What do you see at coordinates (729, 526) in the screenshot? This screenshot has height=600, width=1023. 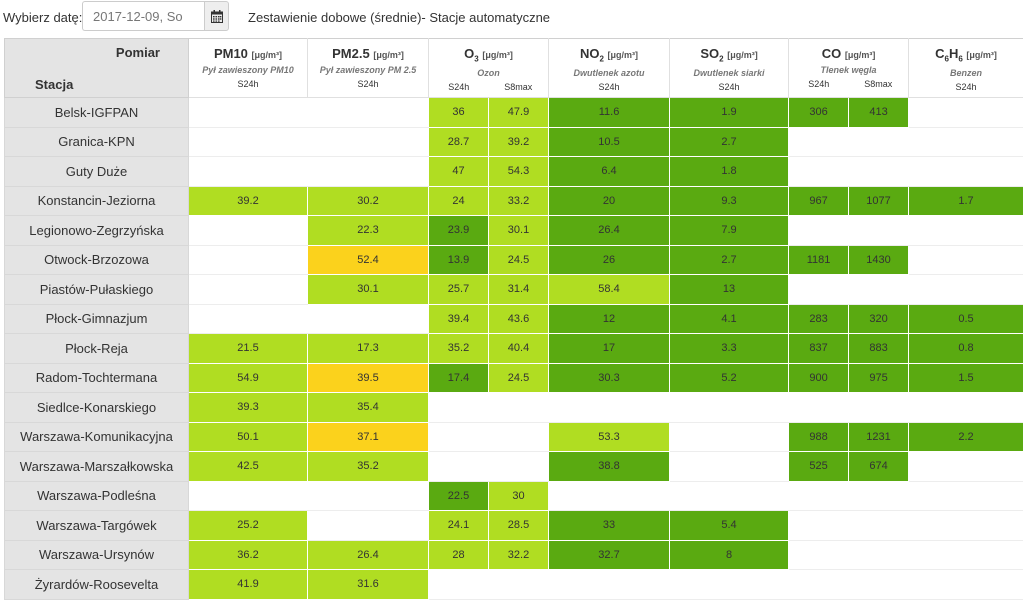 I see `value-cell: 5.4` at bounding box center [729, 526].